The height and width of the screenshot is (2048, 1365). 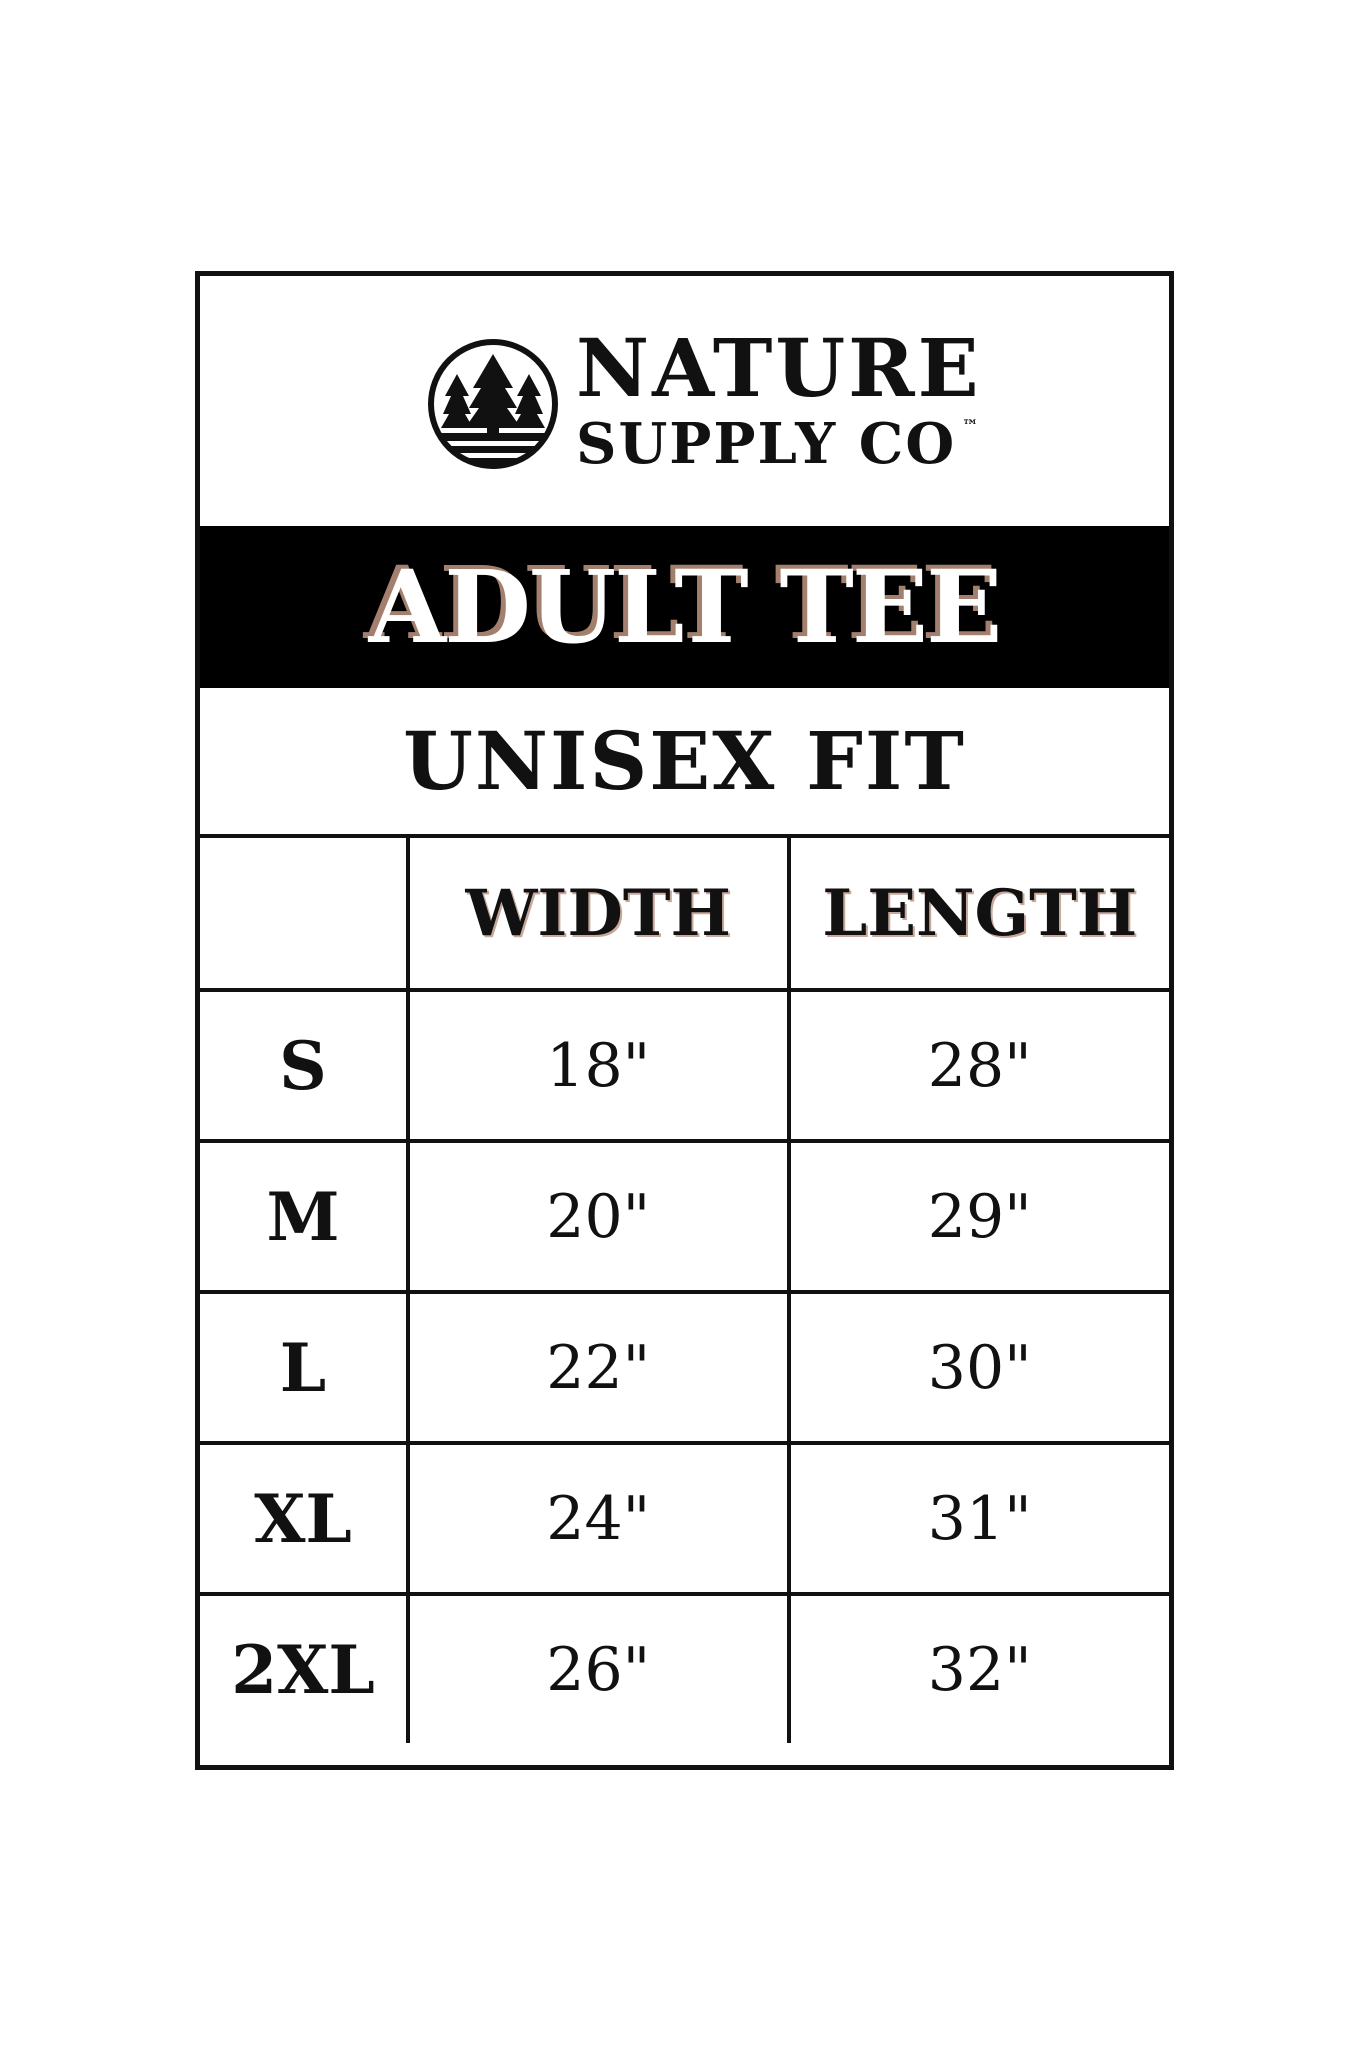 What do you see at coordinates (305, 1518) in the screenshot?
I see `size-cell: XL` at bounding box center [305, 1518].